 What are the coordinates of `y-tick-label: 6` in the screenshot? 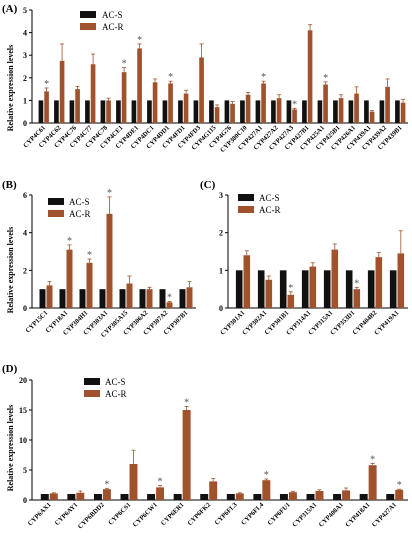 It's located at (25, 195).